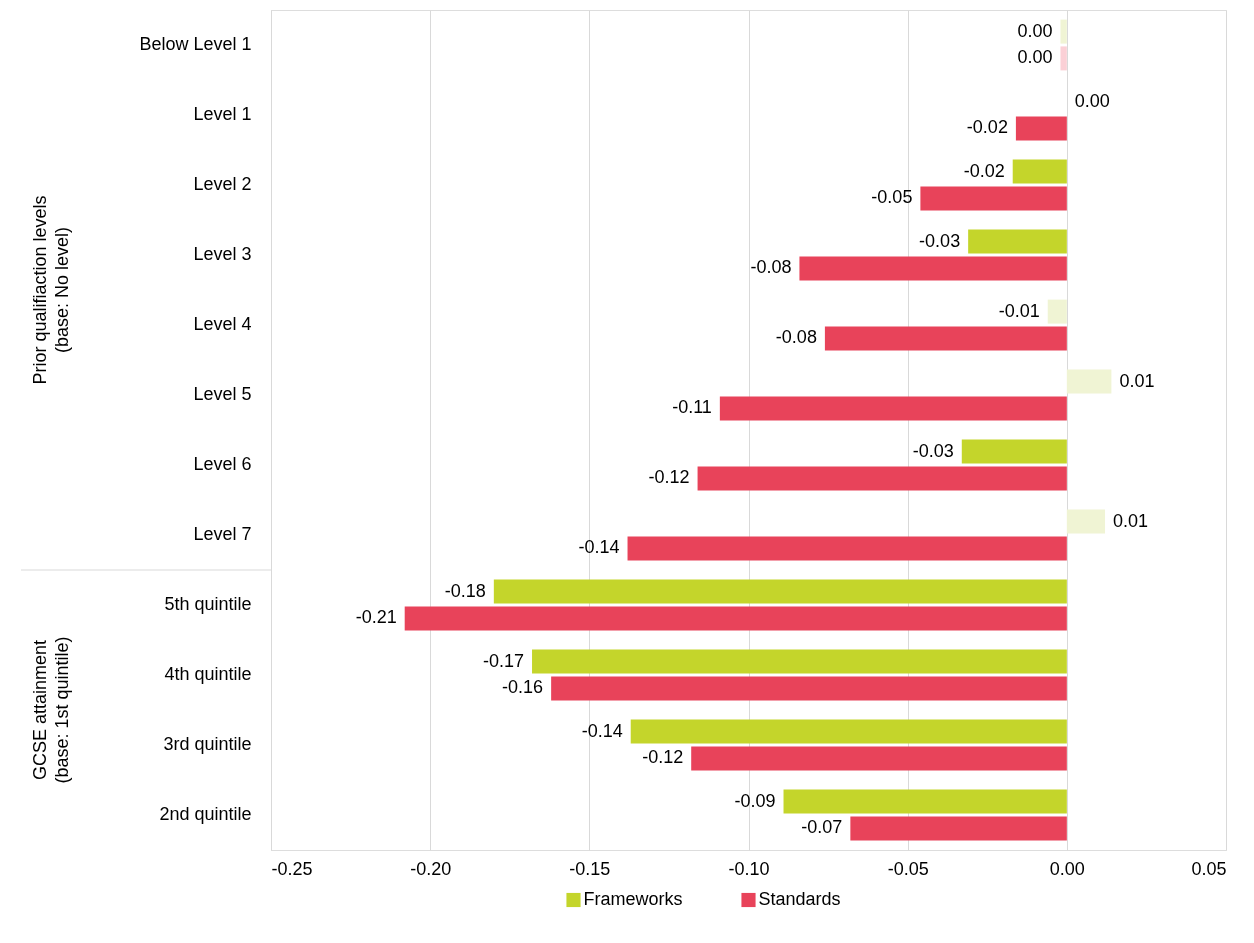 The image size is (1254, 943). What do you see at coordinates (222, 394) in the screenshot?
I see `y-tick-label: Level 5` at bounding box center [222, 394].